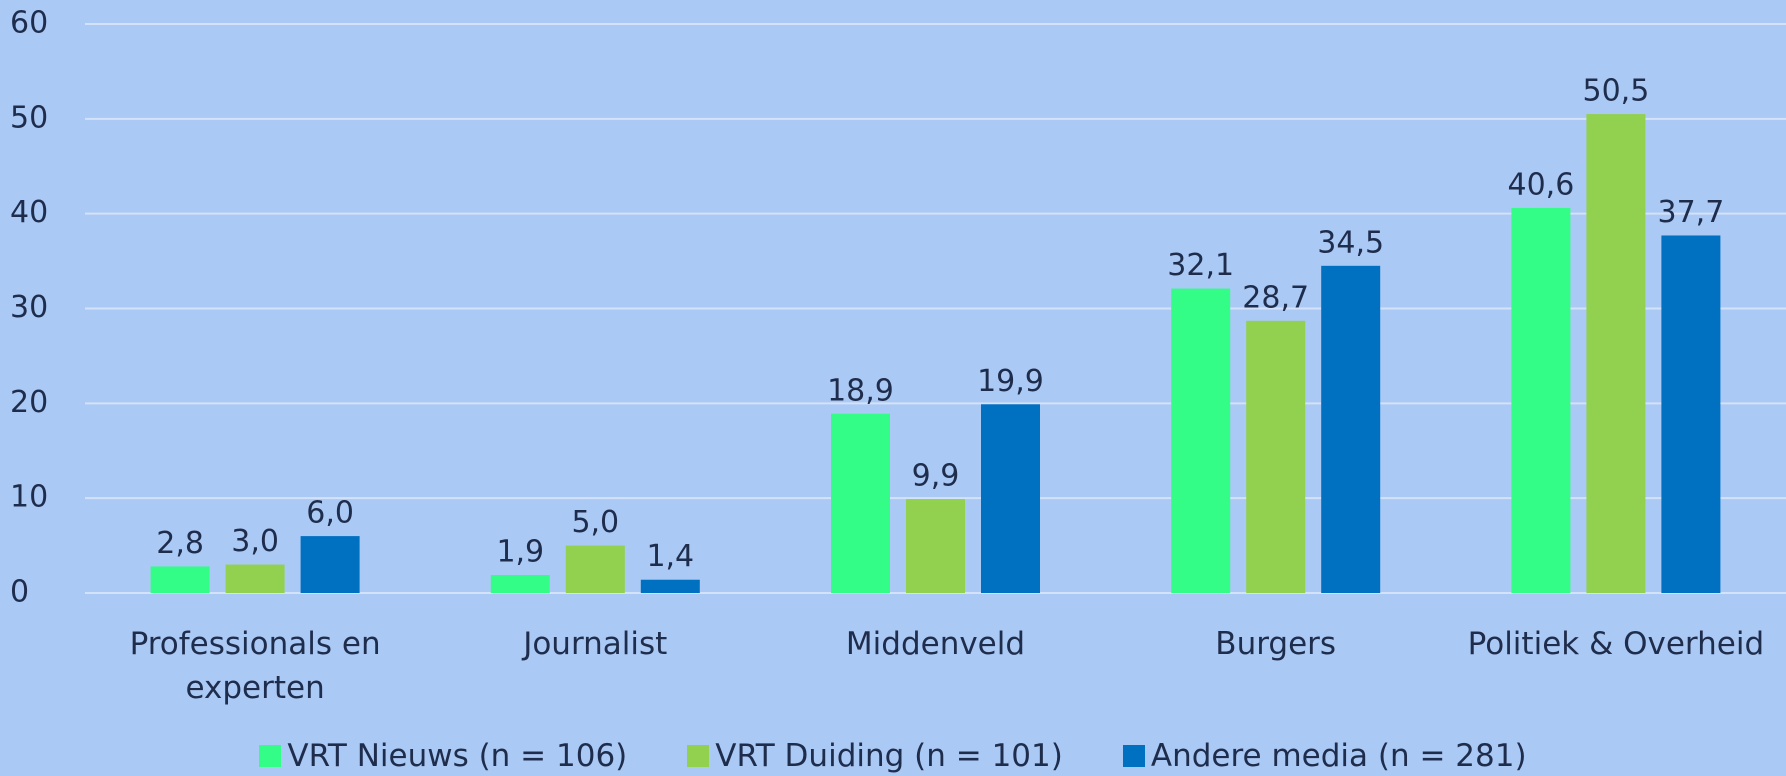 This screenshot has height=776, width=1786. Describe the element at coordinates (330, 513) in the screenshot. I see `data-label: 6,0` at that location.